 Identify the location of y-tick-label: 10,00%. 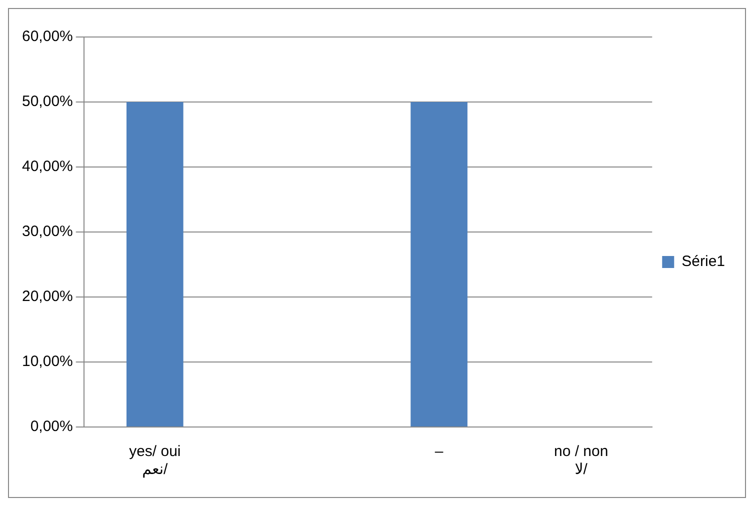
(47, 361).